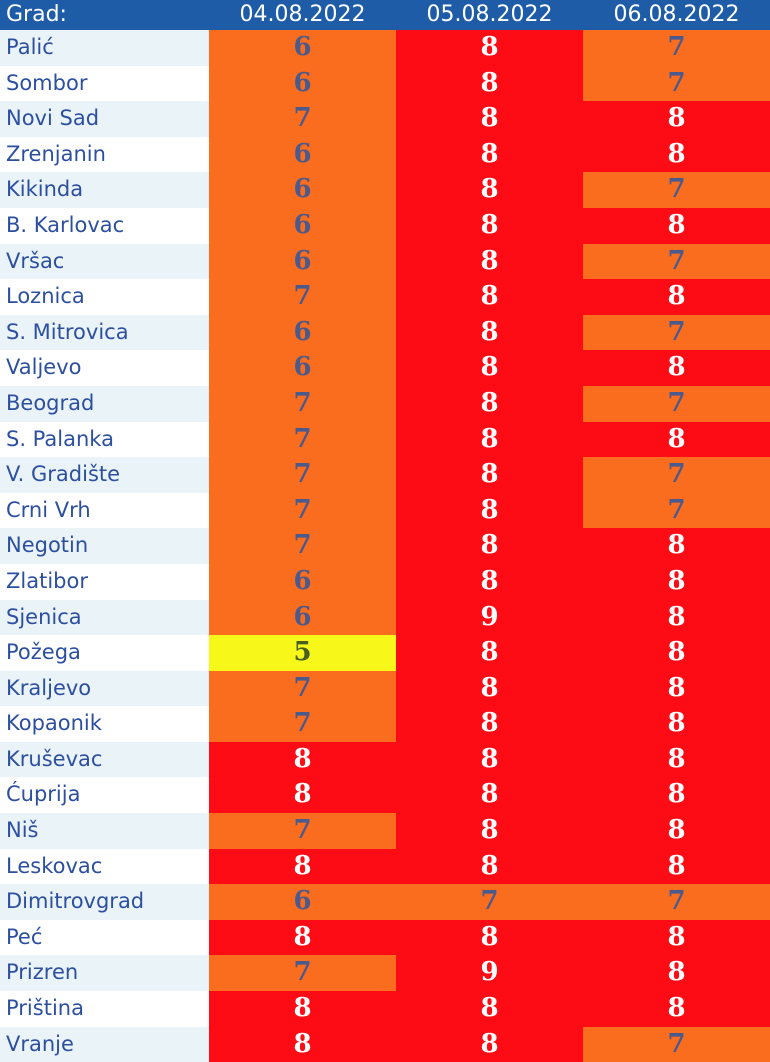  I want to click on city-name: Niš, so click(104, 831).